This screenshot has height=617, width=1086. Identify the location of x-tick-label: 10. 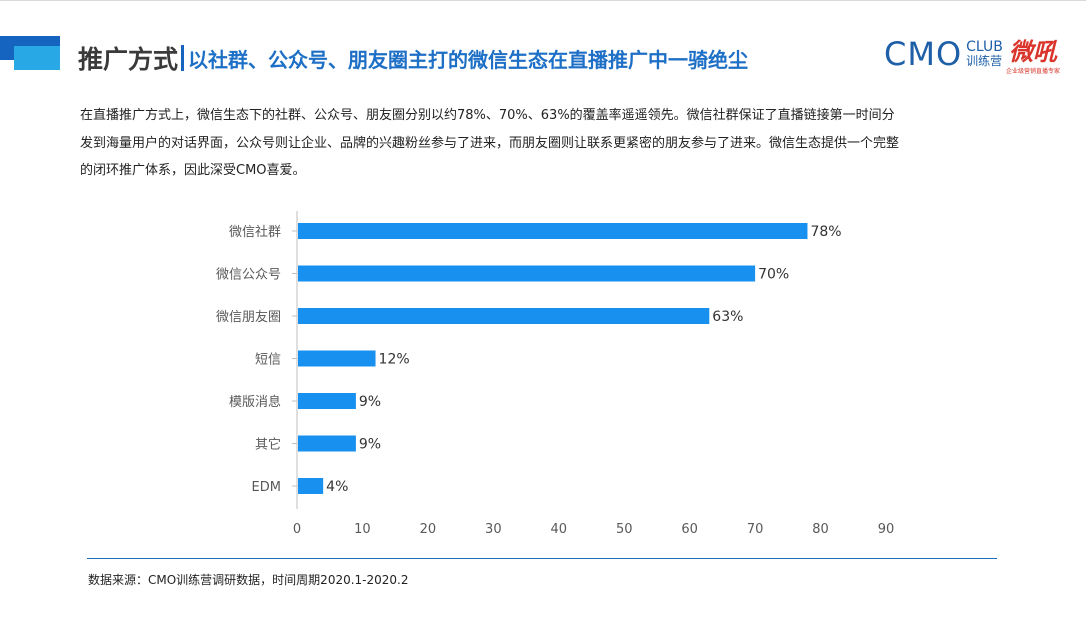
(362, 529).